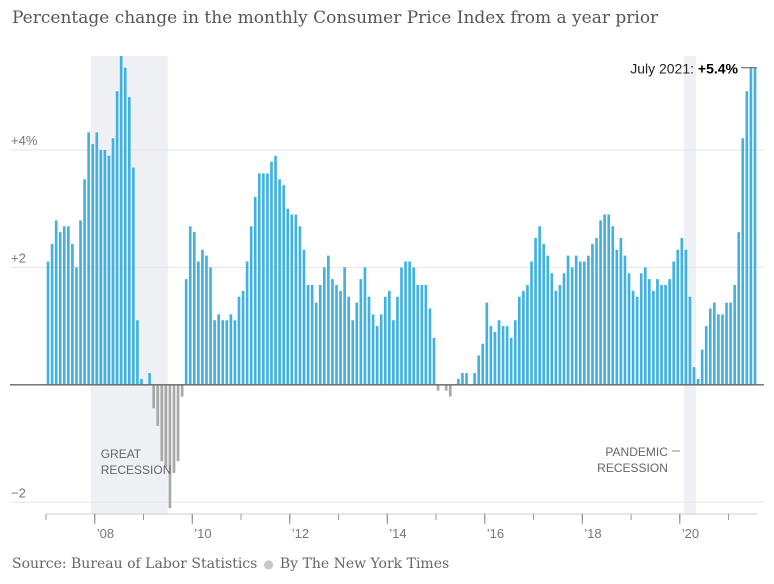 This screenshot has width=774, height=584. I want to click on recession-label: RECESSION, so click(136, 470).